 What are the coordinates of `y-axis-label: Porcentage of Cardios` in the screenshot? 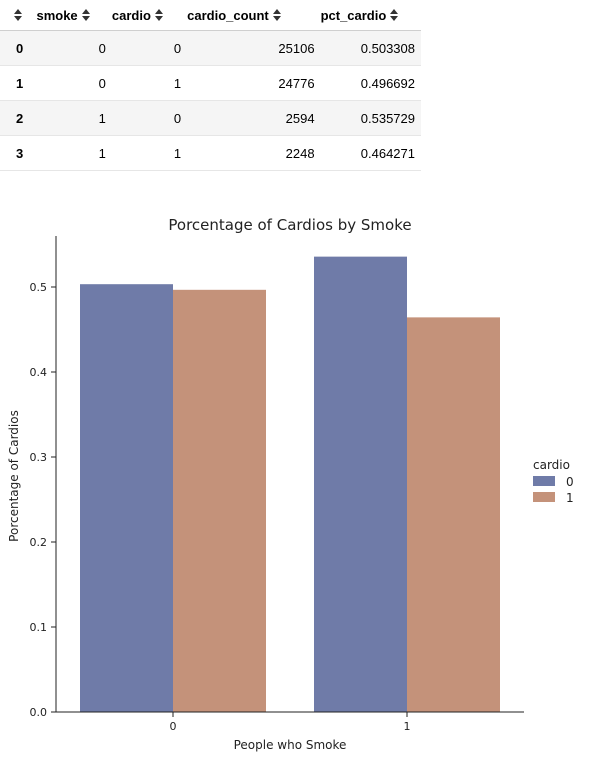 It's located at (14, 476).